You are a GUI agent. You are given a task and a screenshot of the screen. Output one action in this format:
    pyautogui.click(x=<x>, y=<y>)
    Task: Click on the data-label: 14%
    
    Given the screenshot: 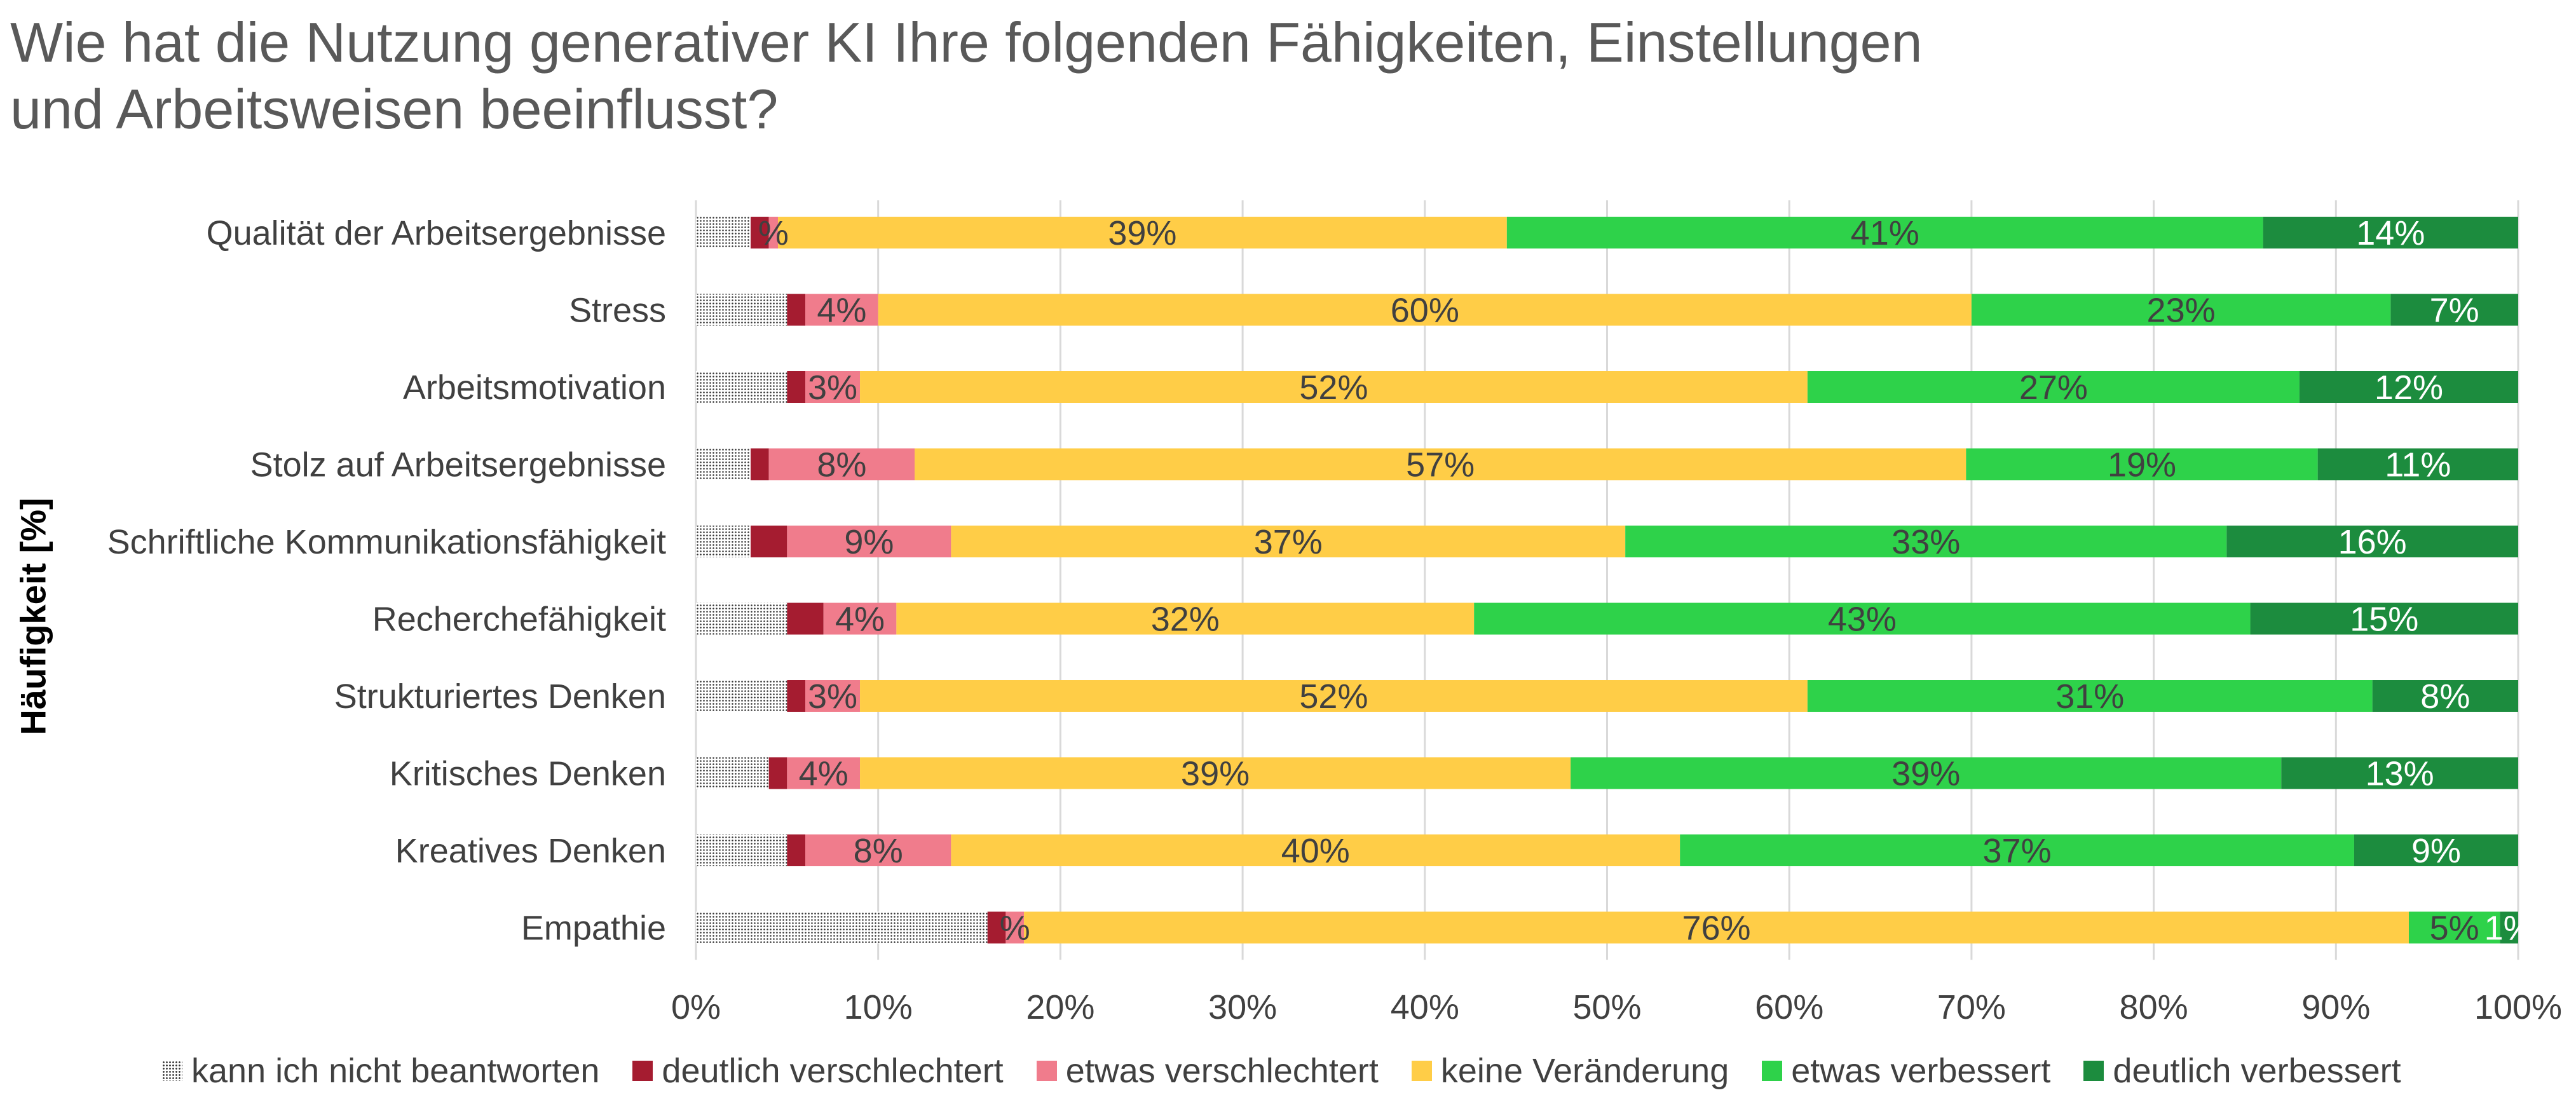 What is the action you would take?
    pyautogui.click(x=2390, y=233)
    